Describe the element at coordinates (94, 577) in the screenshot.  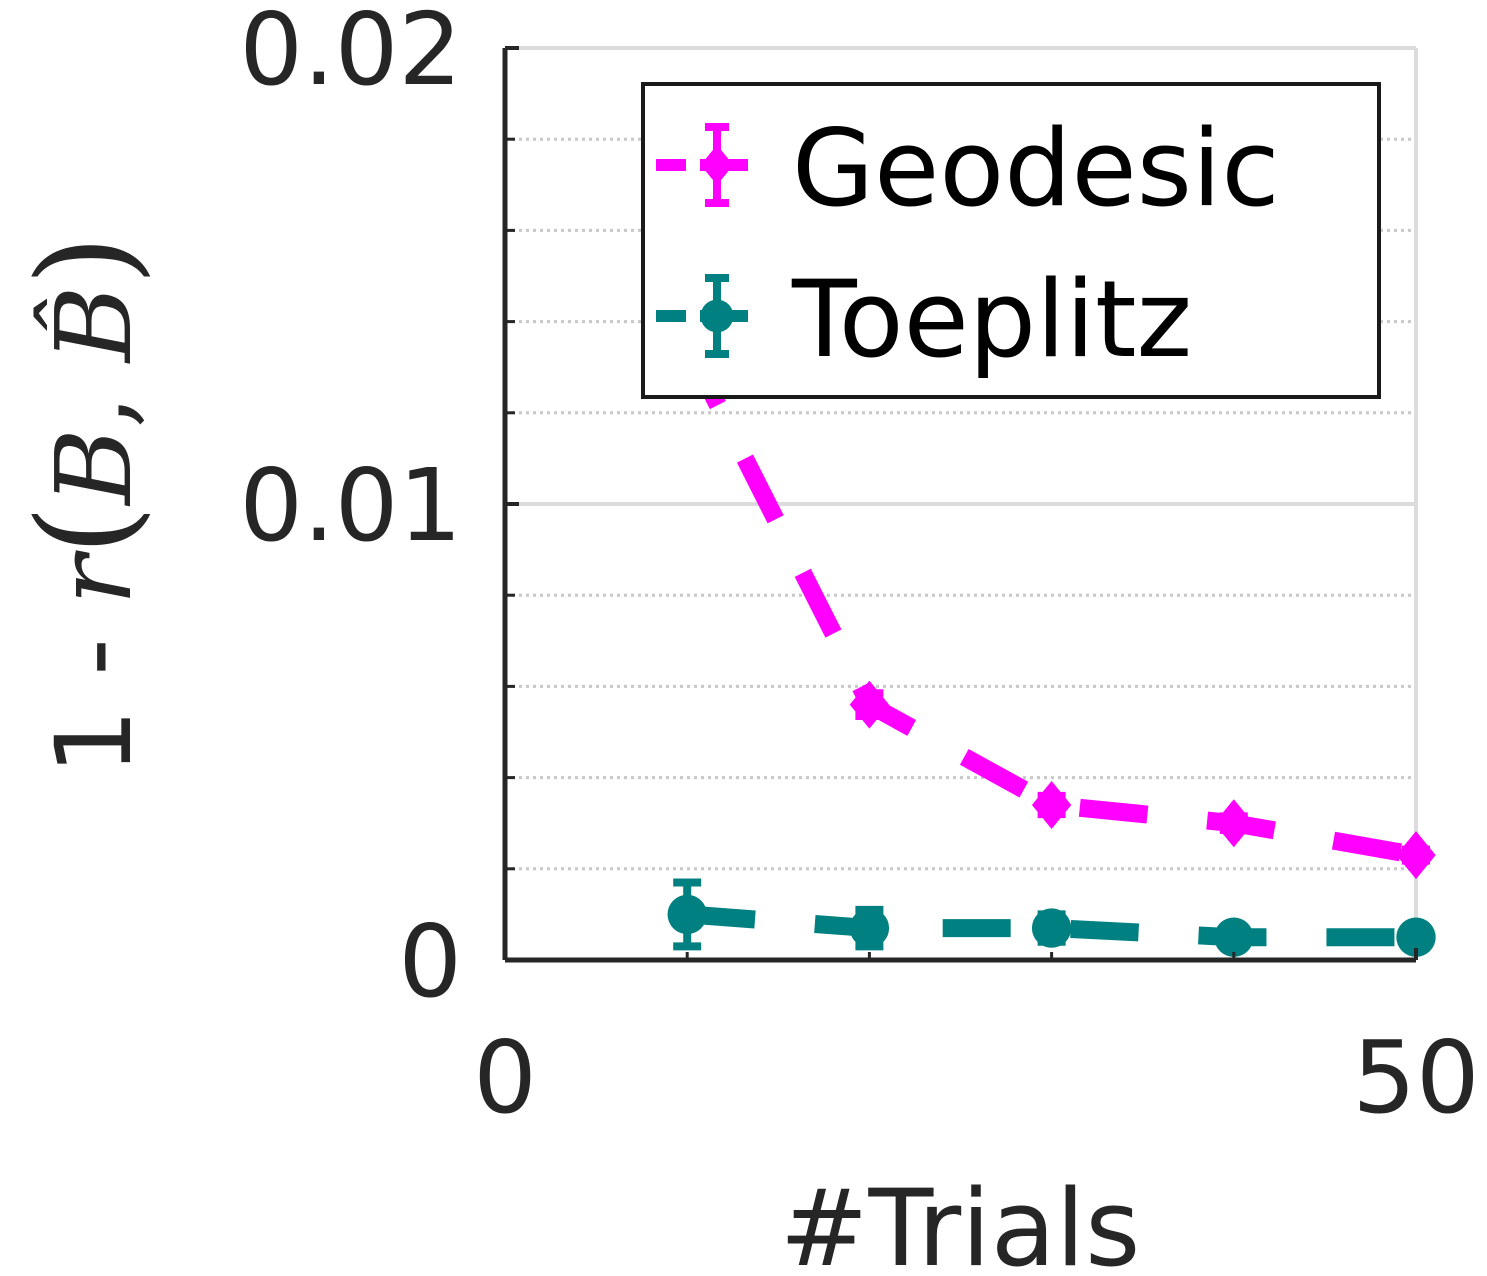
I see `y-axis-label-func: r` at that location.